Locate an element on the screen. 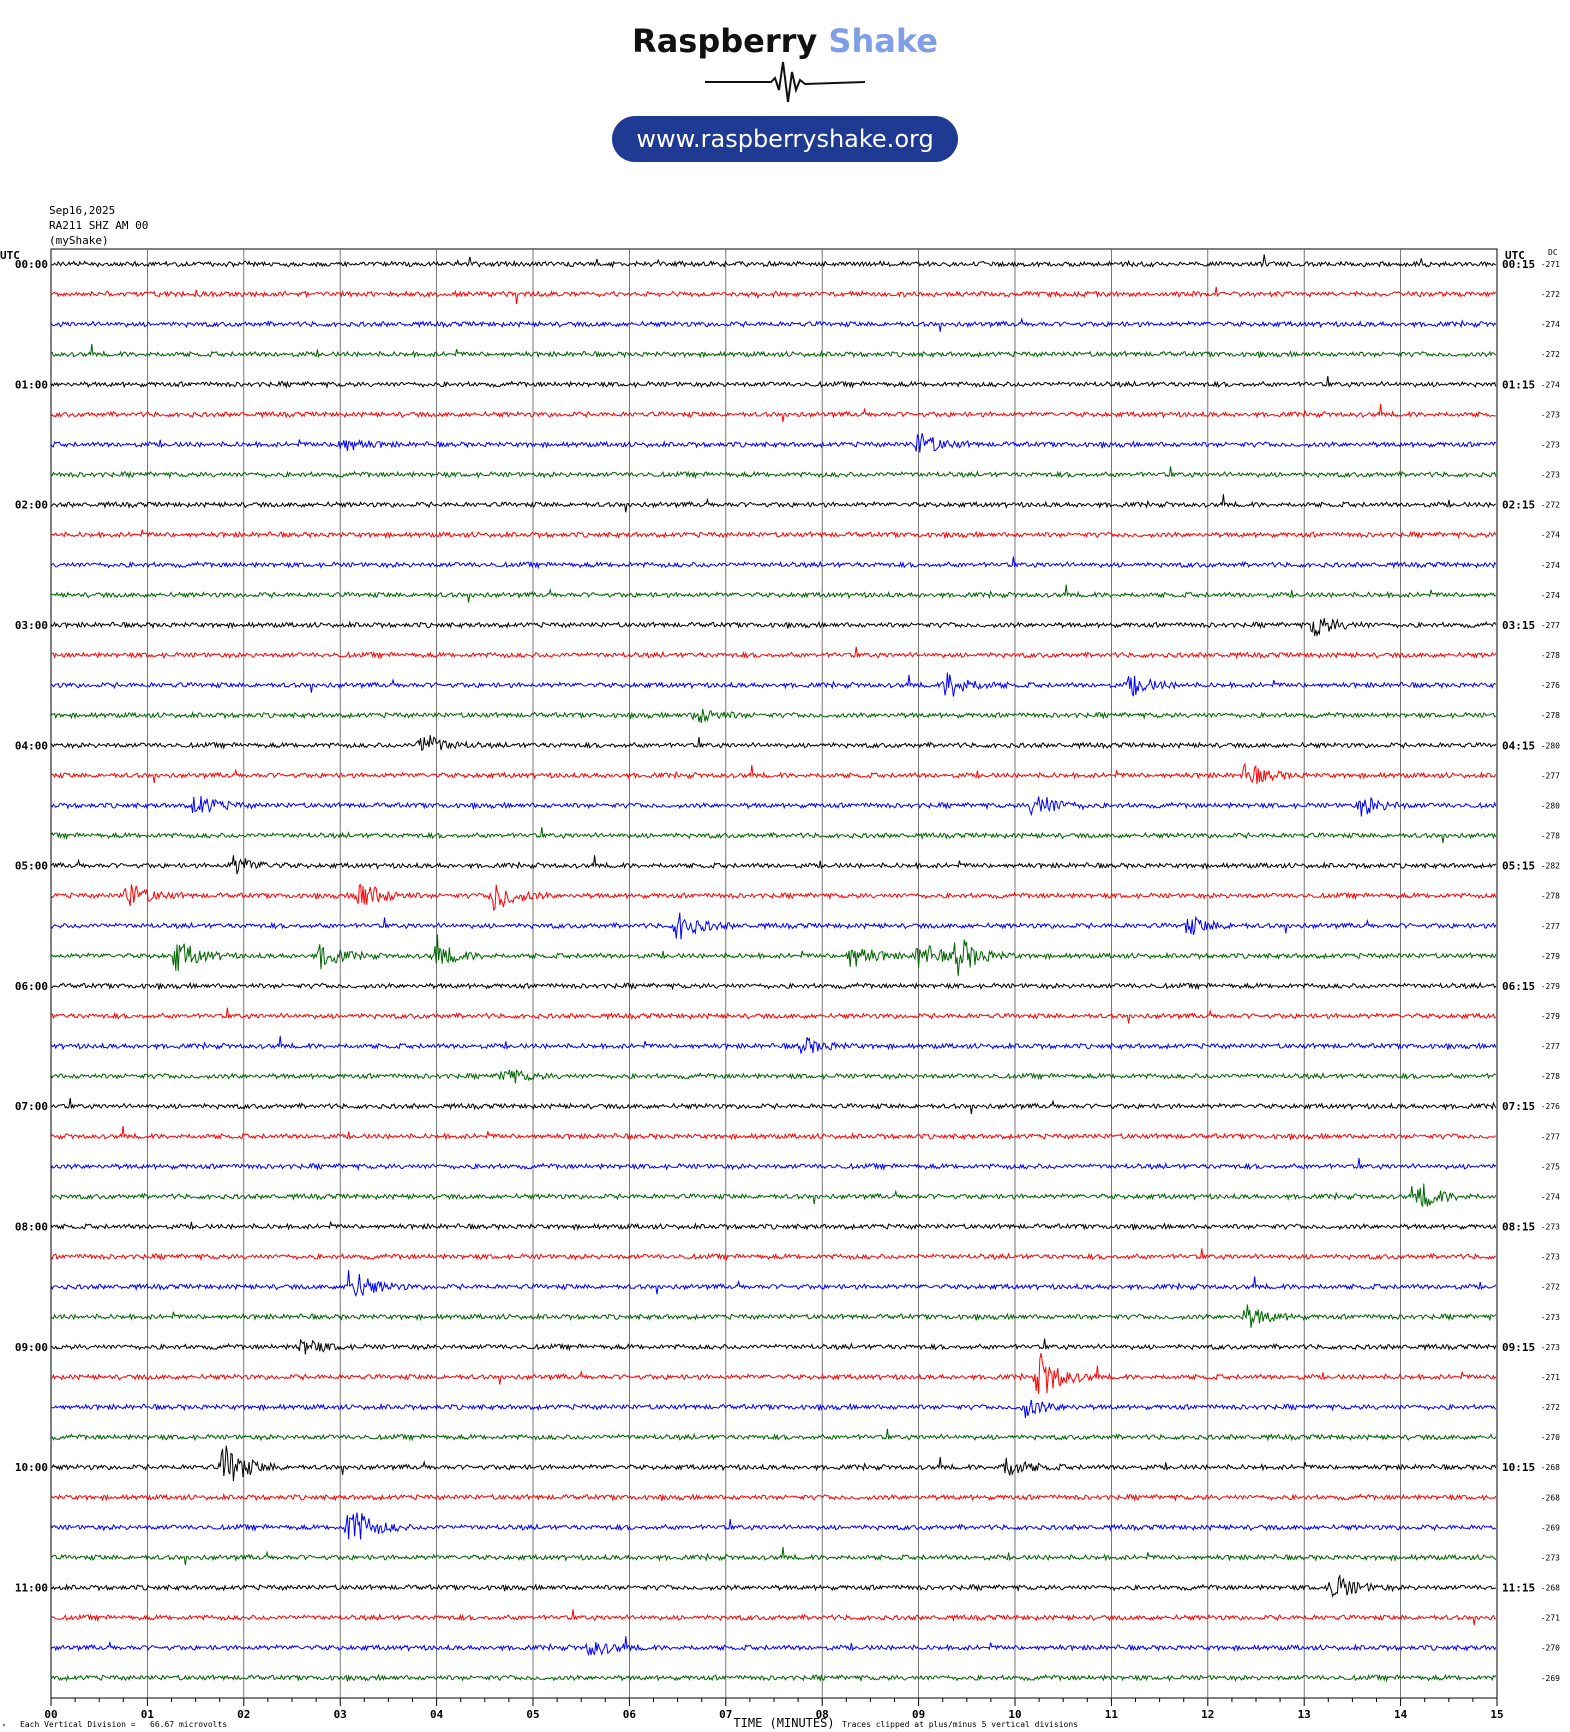  hour-label-right: 10:15 is located at coordinates (1518, 1467).